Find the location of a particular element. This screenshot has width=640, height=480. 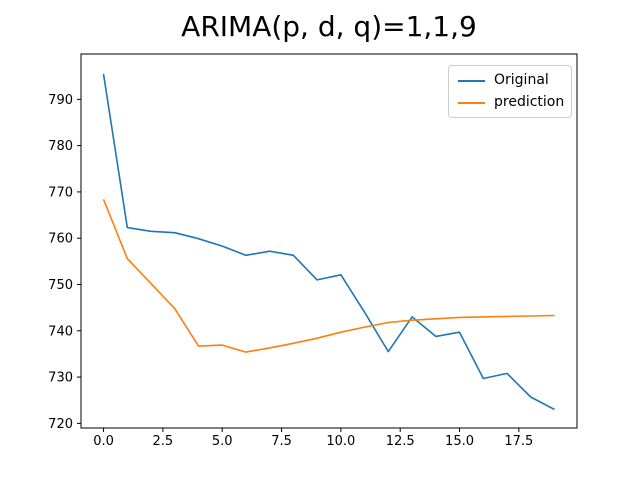

y-tick-label: 770 is located at coordinates (60, 192).